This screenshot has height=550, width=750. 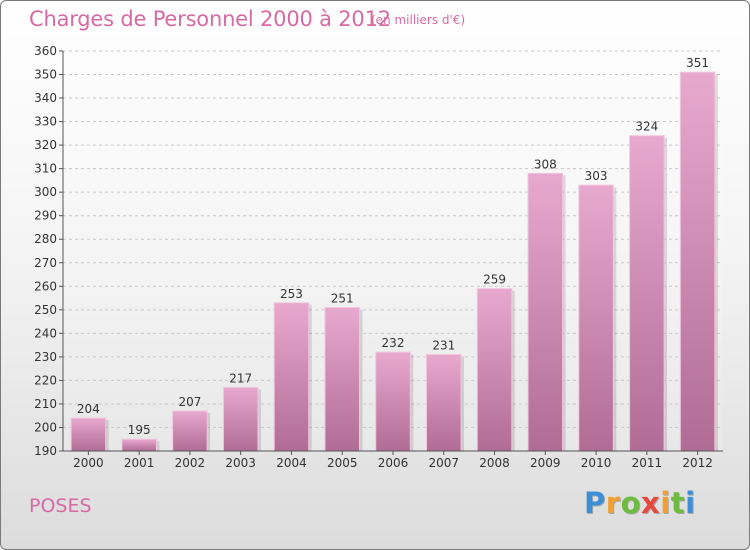 What do you see at coordinates (291, 463) in the screenshot?
I see `x-tick-label: 2004` at bounding box center [291, 463].